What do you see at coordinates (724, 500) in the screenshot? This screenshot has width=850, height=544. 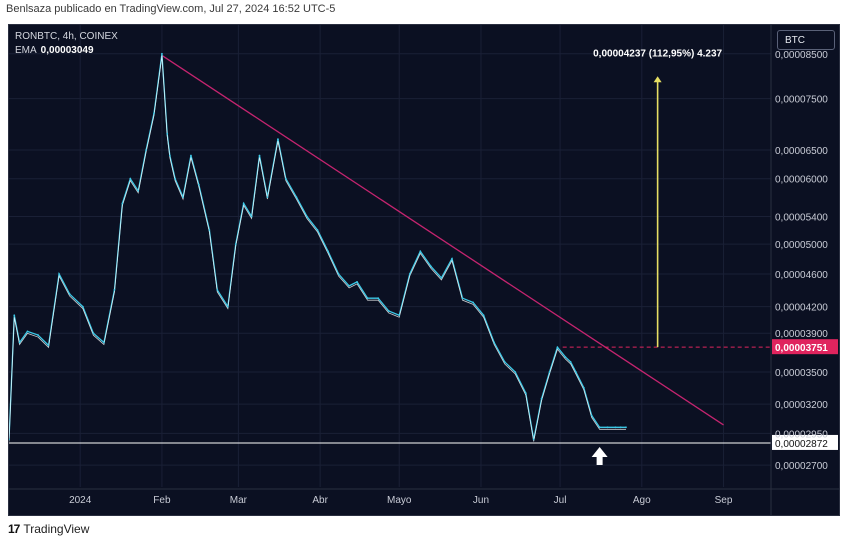 I see `x-tick-label: Sep` at bounding box center [724, 500].